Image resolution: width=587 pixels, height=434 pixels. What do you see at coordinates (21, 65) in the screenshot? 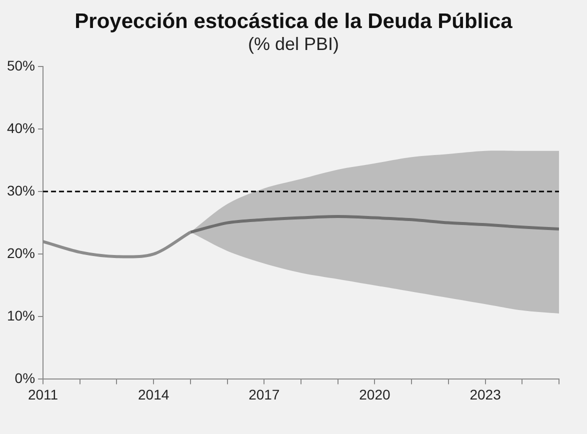
I see `y-tick-label: 50%` at bounding box center [21, 65].